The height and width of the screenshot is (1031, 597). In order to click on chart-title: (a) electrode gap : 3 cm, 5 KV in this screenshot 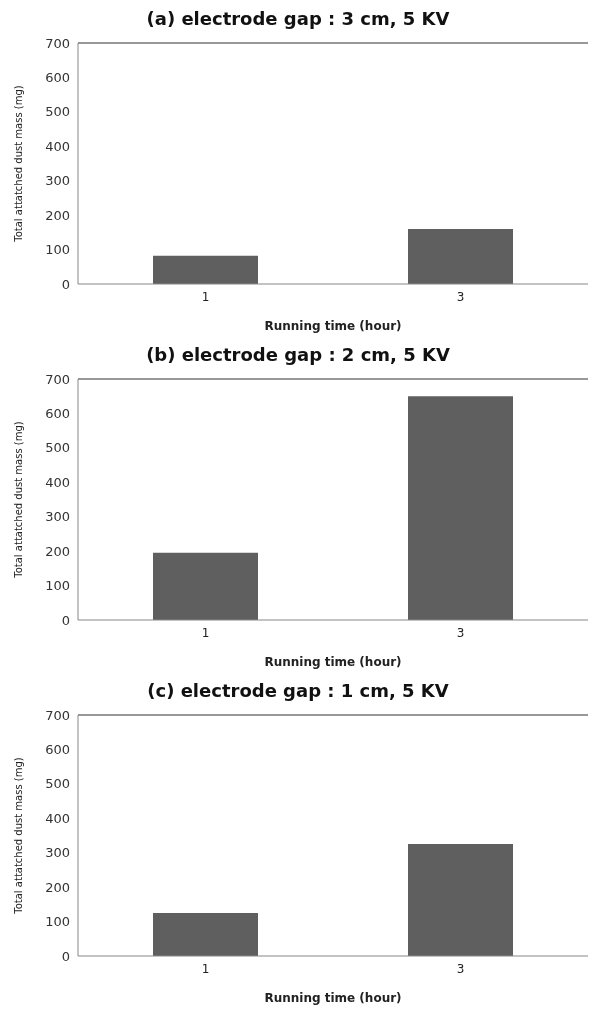, I will do `click(298, 19)`.